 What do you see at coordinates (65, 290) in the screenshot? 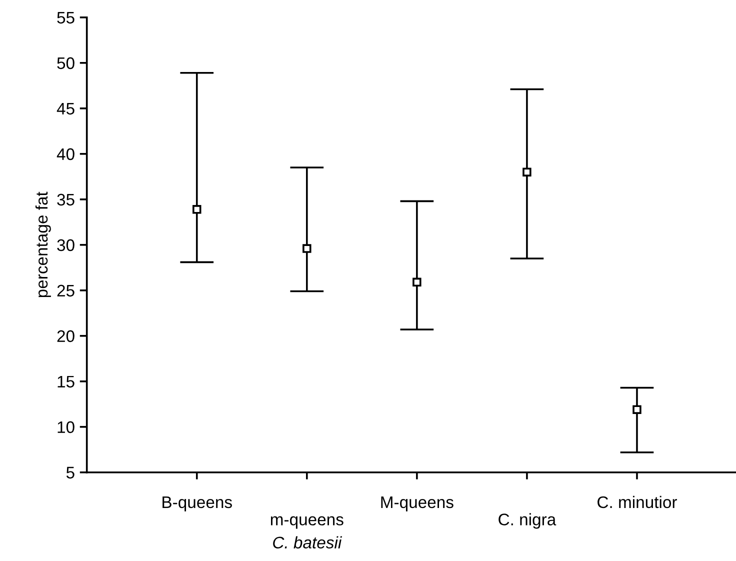
I see `y-tick-label: 25` at bounding box center [65, 290].